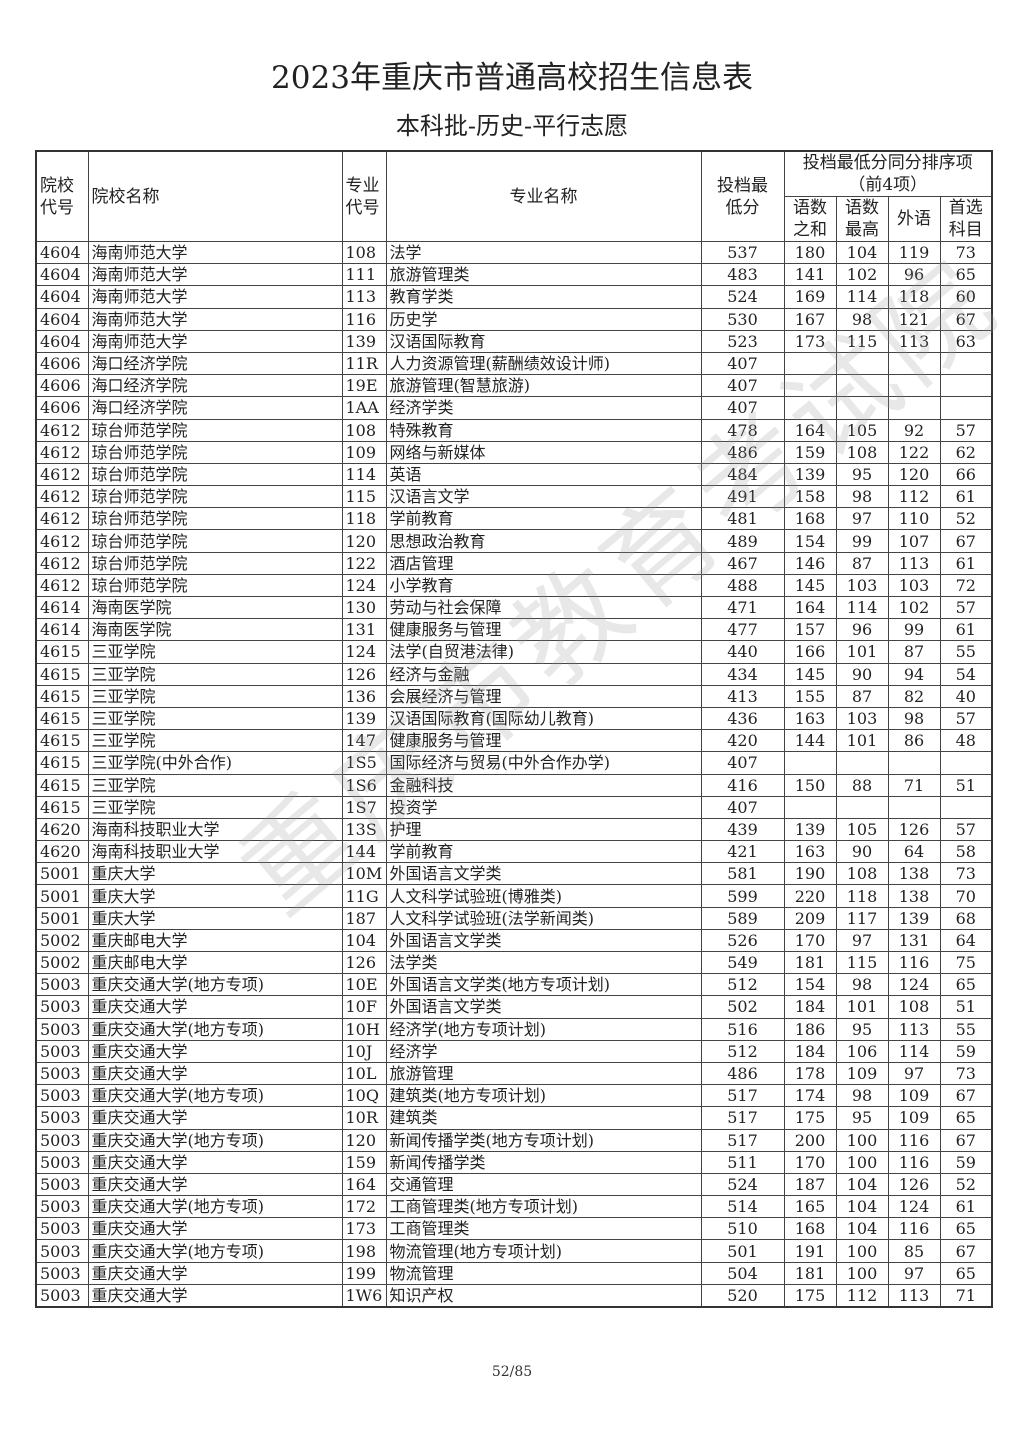 The height and width of the screenshot is (1449, 1024). Describe the element at coordinates (364, 1162) in the screenshot. I see `cell-major-code: 159` at that location.